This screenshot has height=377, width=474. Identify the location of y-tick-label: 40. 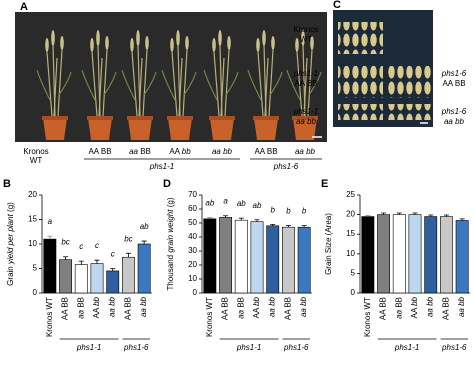
(192, 236).